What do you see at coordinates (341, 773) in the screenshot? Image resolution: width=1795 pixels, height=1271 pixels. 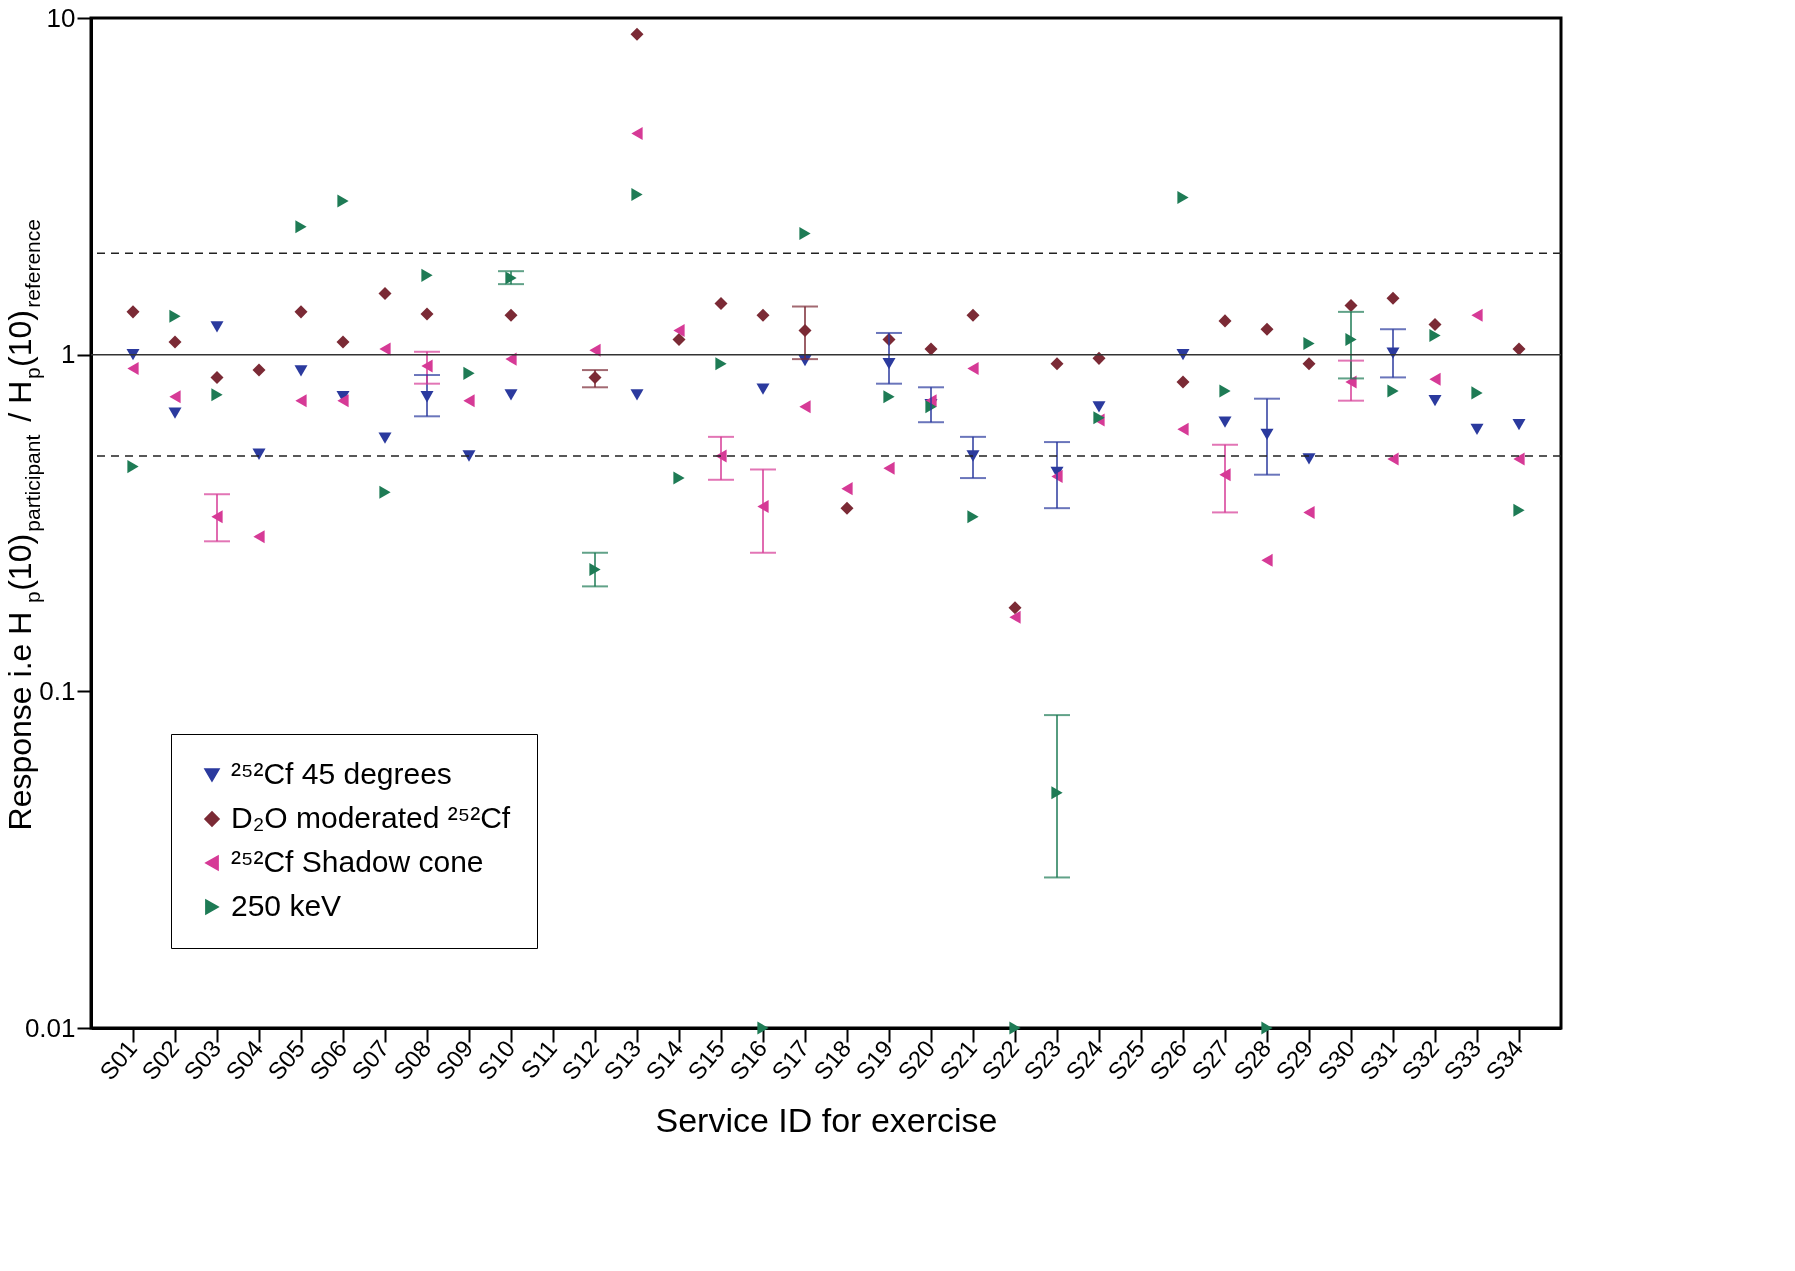 I see `legend-label: ²⁵²Cf 45 degrees` at bounding box center [341, 773].